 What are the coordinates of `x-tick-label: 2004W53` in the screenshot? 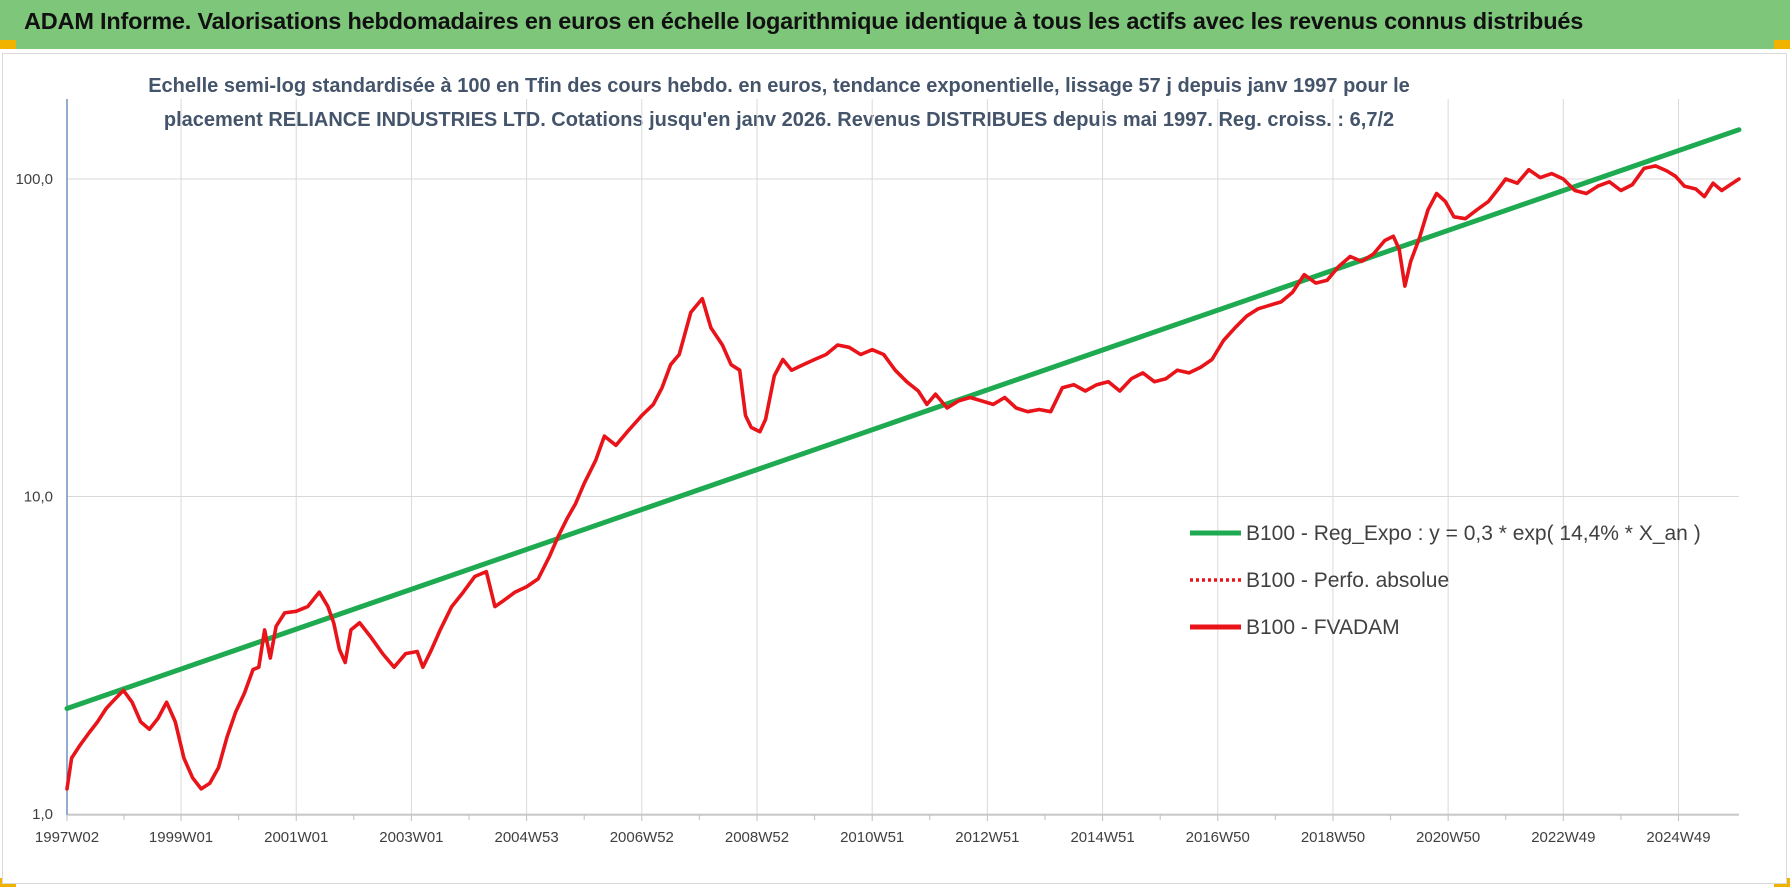 It's located at (527, 837).